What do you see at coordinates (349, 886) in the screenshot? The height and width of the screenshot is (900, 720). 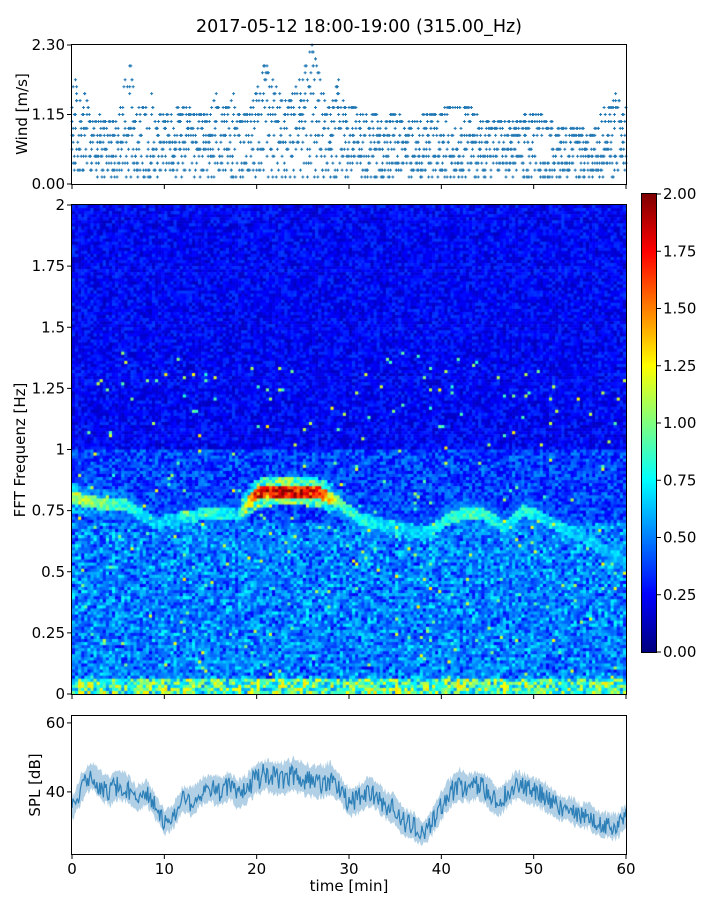 I see `spl-x-label: time [min]` at bounding box center [349, 886].